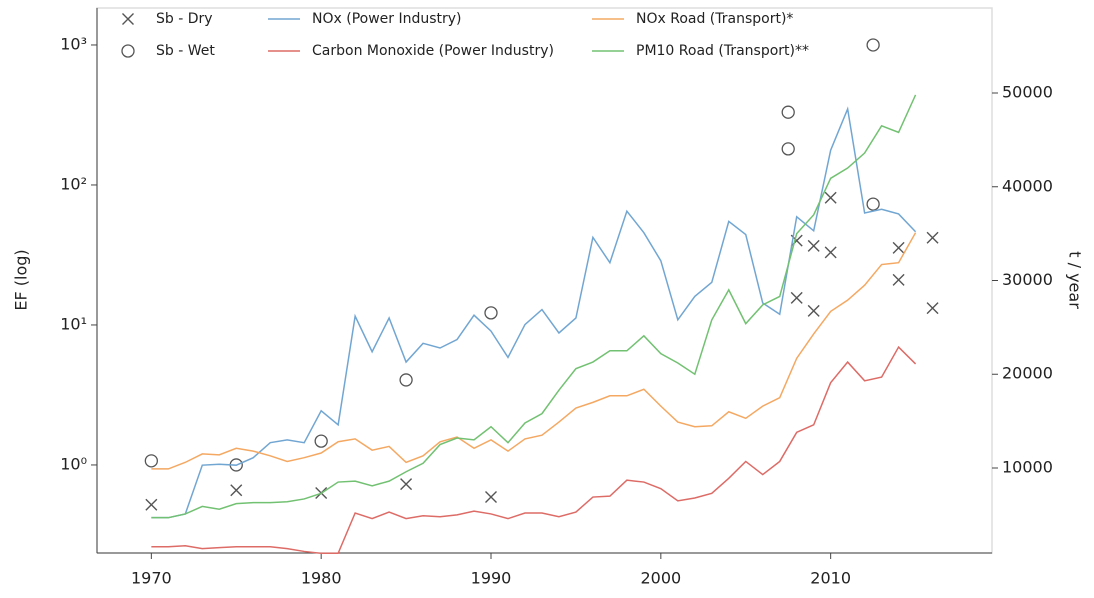 Image resolution: width=1094 pixels, height=598 pixels. I want to click on x-tick-label: 2000, so click(660, 578).